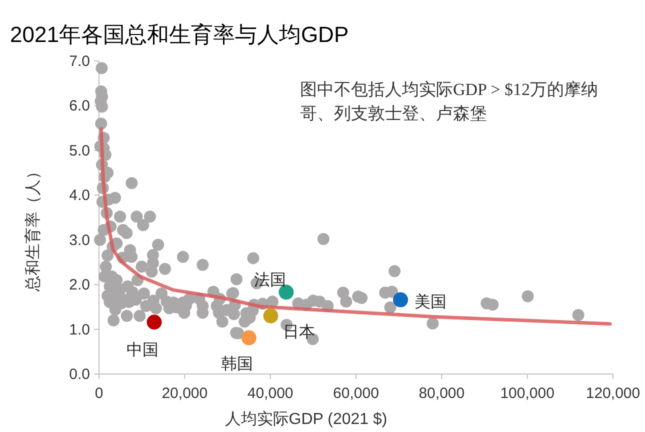  Describe the element at coordinates (79, 106) in the screenshot. I see `y-tick-label: 6.0` at that location.